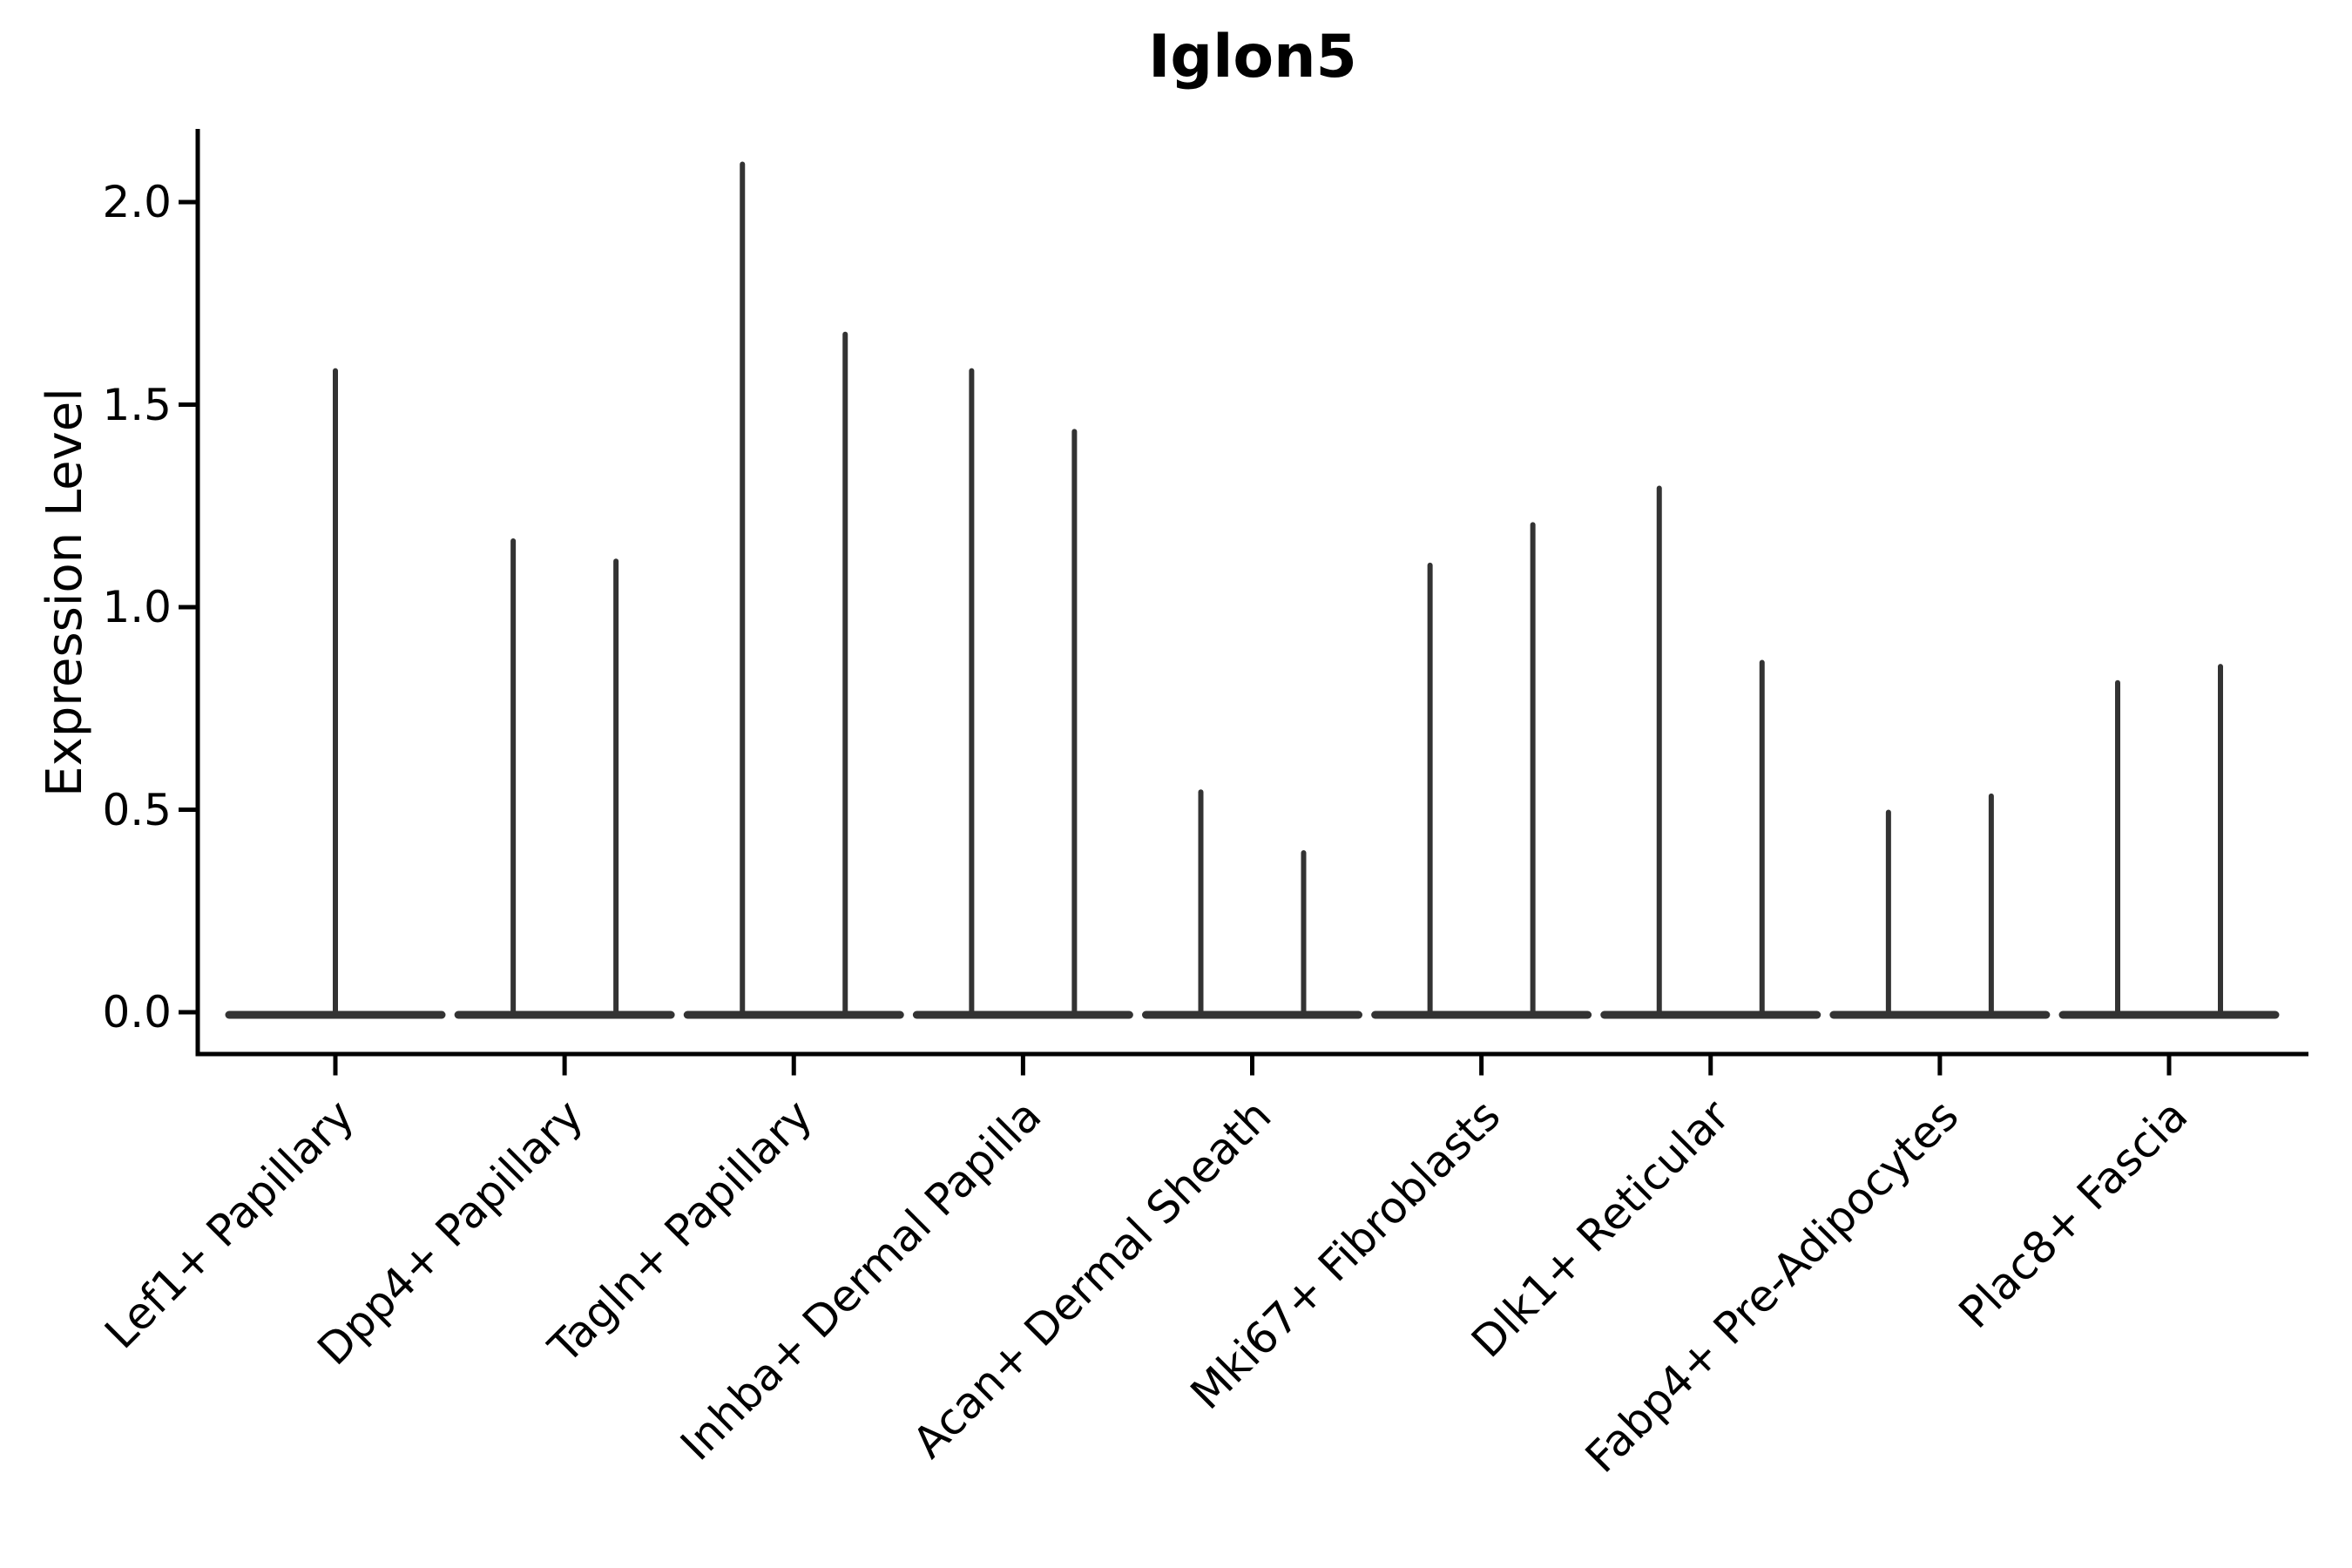 Image resolution: width=2352 pixels, height=1568 pixels. I want to click on y-tick-label: 0.5, so click(137, 810).